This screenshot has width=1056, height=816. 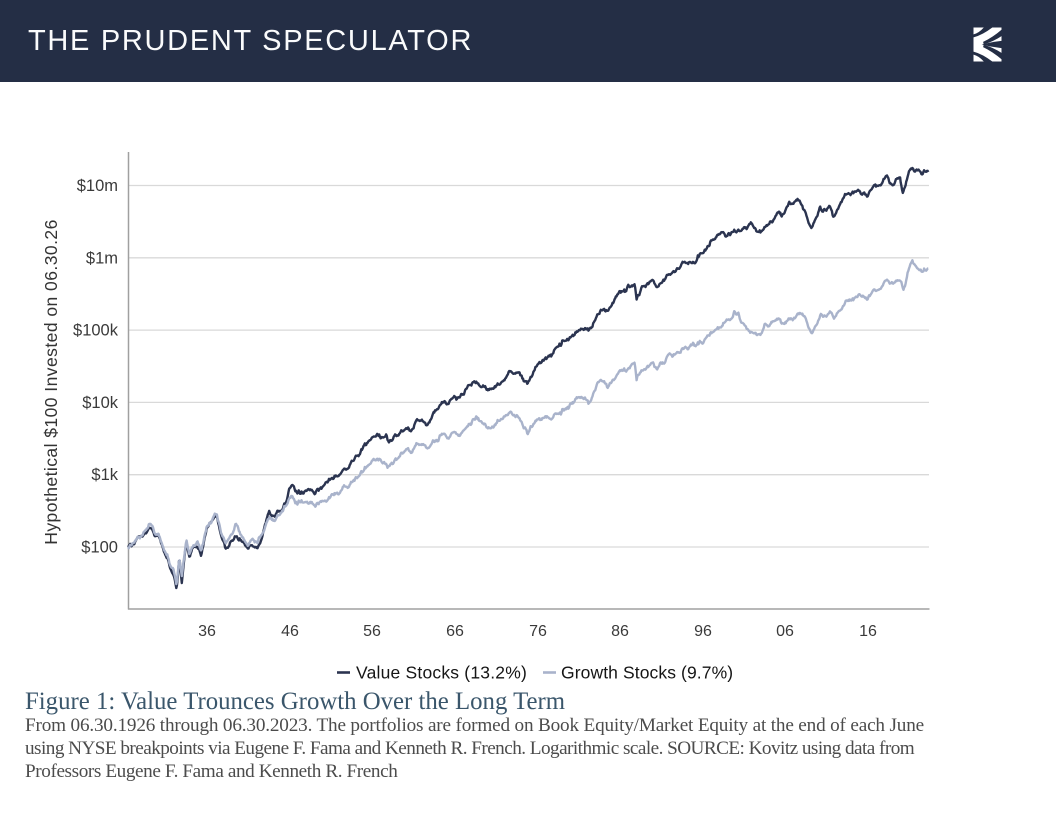 What do you see at coordinates (703, 631) in the screenshot?
I see `svg-text: 96` at bounding box center [703, 631].